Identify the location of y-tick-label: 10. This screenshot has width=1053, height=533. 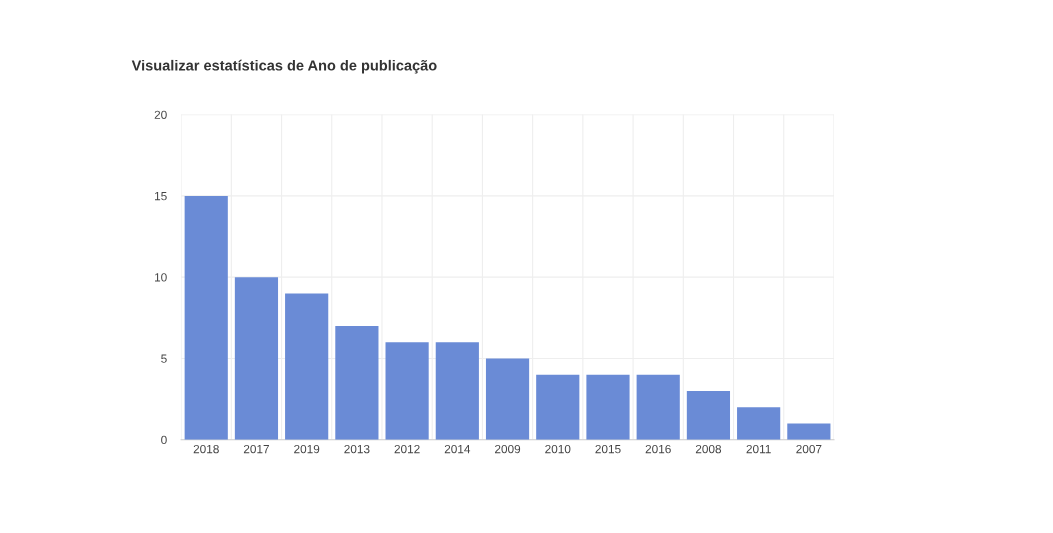
(161, 277).